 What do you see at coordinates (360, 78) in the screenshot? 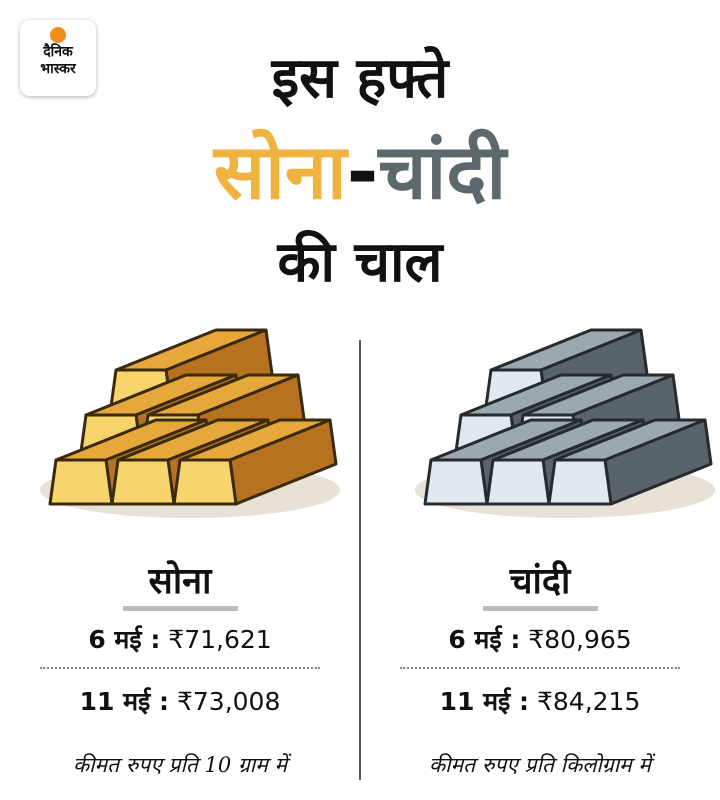
I see `title: इस हफ्ते` at bounding box center [360, 78].